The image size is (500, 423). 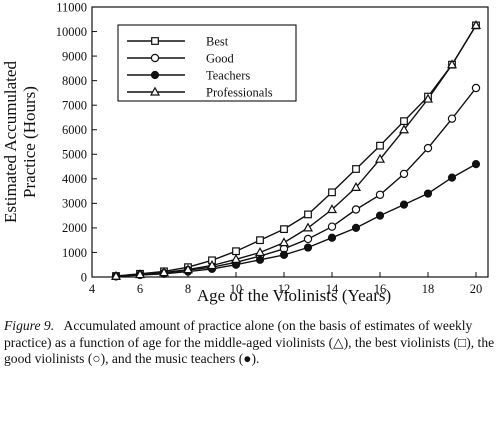 I want to click on legend-label: Good, so click(x=220, y=58).